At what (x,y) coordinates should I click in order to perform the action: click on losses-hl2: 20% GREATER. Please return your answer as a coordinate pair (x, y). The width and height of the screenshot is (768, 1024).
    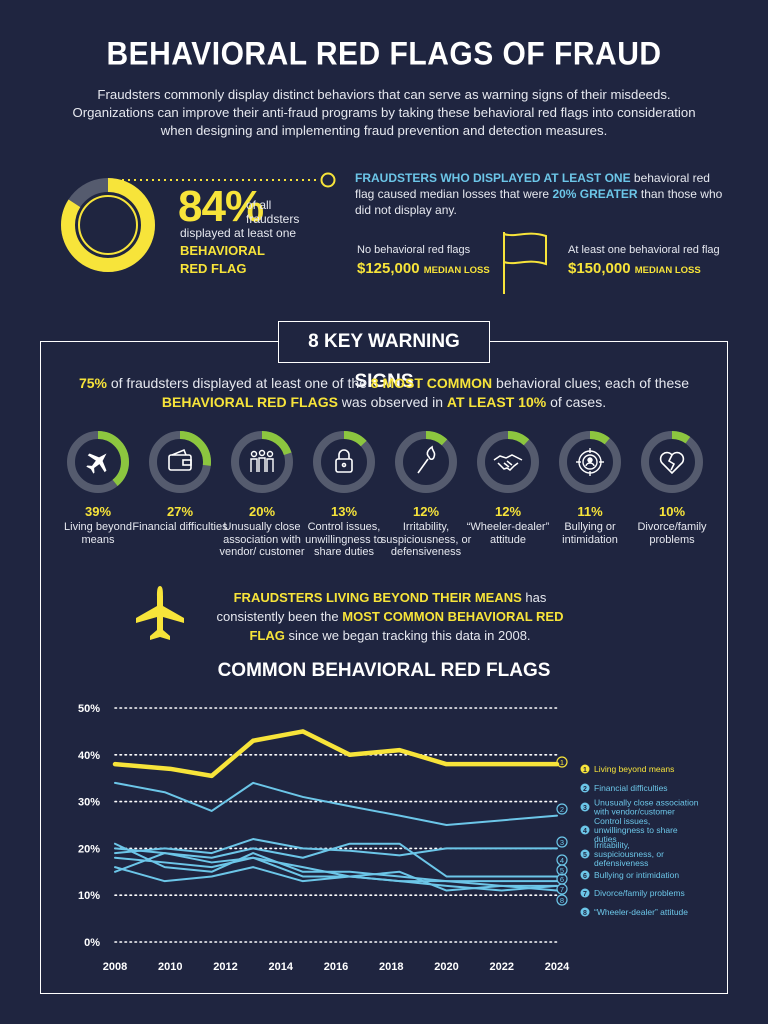
    Looking at the image, I should click on (595, 194).